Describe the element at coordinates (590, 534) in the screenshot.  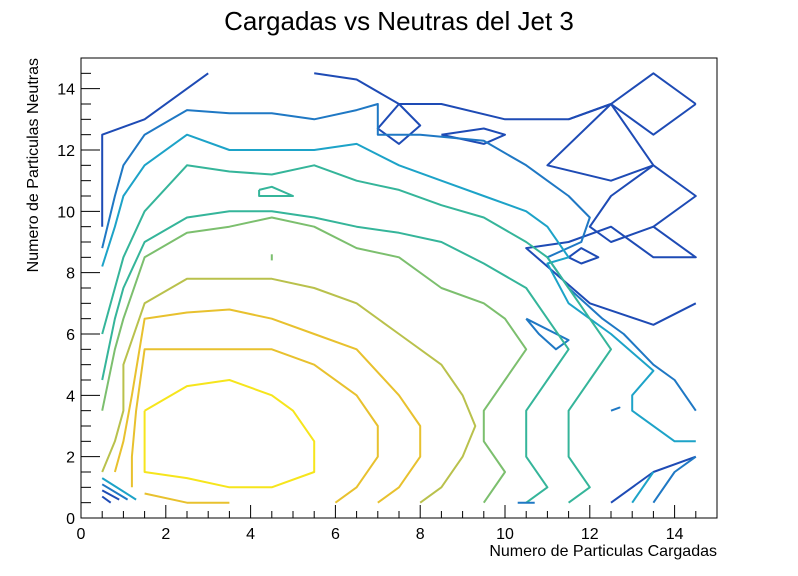
I see `x-tick-label: 12` at that location.